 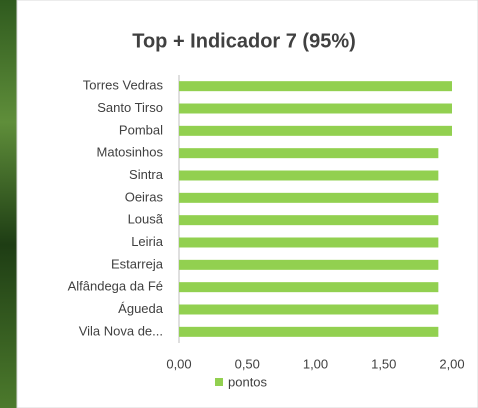 What do you see at coordinates (123, 85) in the screenshot?
I see `y-tick-label: Torres Vedras` at bounding box center [123, 85].